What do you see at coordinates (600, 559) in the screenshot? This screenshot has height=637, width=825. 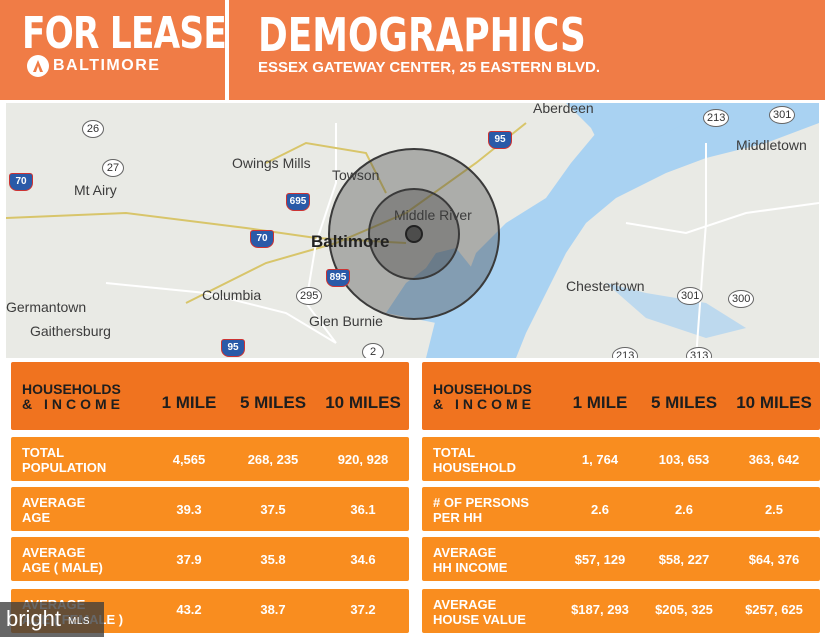 I see `cell-1-mile: $57, 129` at bounding box center [600, 559].